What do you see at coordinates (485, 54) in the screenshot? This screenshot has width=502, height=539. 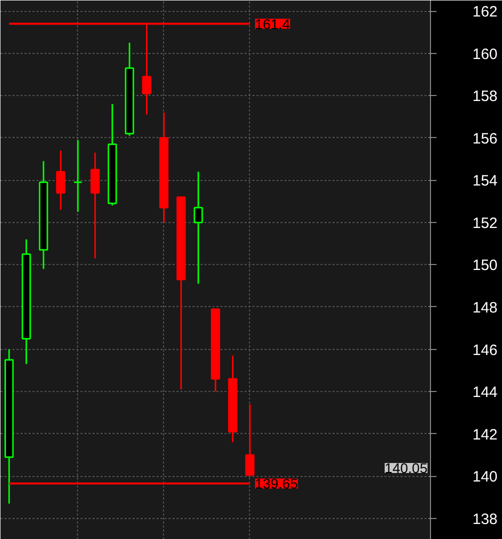 I see `y-tick-label: 160` at bounding box center [485, 54].